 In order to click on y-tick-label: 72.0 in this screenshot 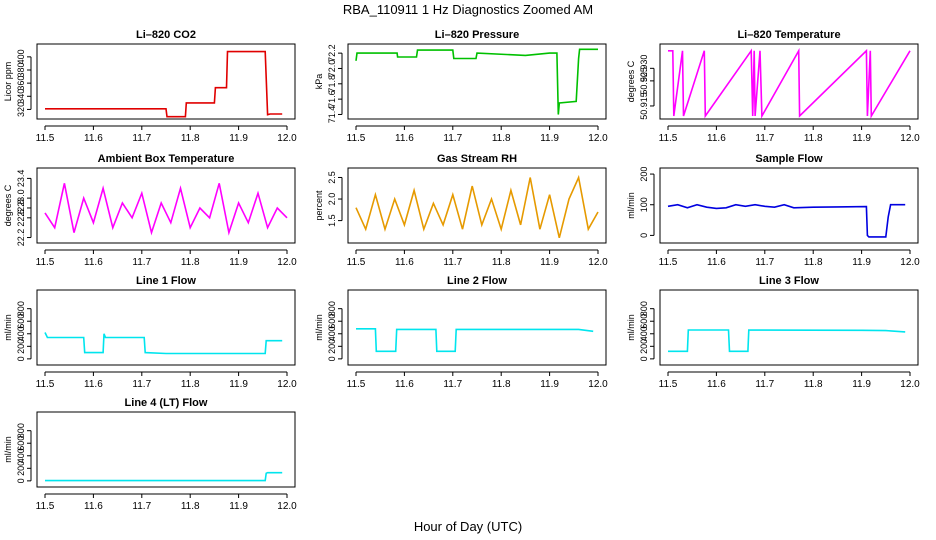, I will do `click(332, 69)`.